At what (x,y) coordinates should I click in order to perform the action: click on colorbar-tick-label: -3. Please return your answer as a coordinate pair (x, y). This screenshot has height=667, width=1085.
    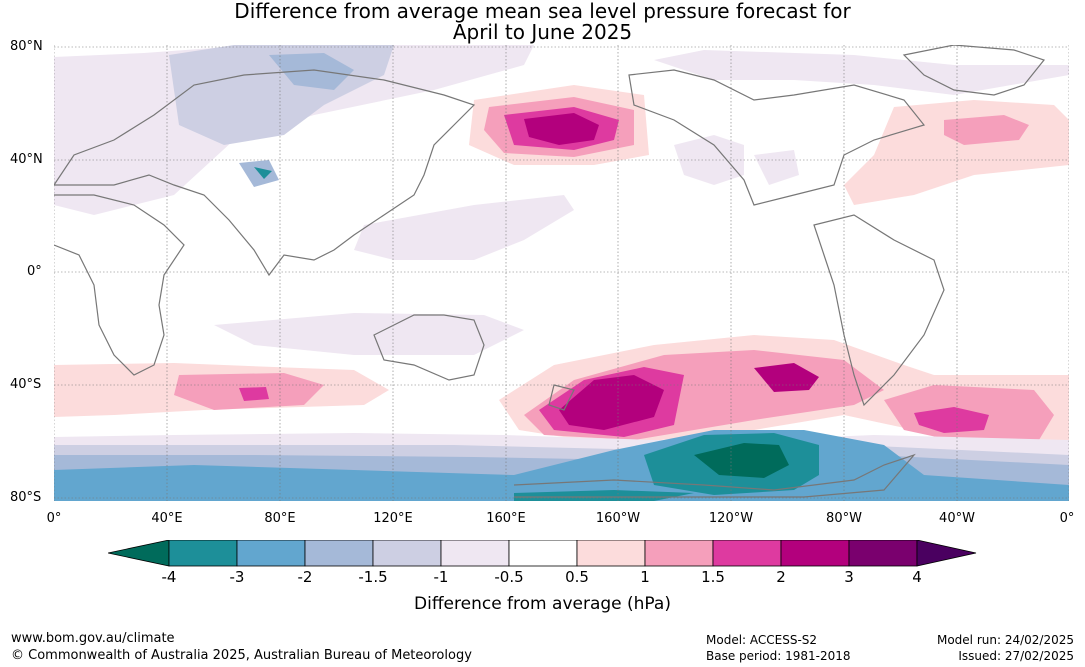
    Looking at the image, I should click on (237, 577).